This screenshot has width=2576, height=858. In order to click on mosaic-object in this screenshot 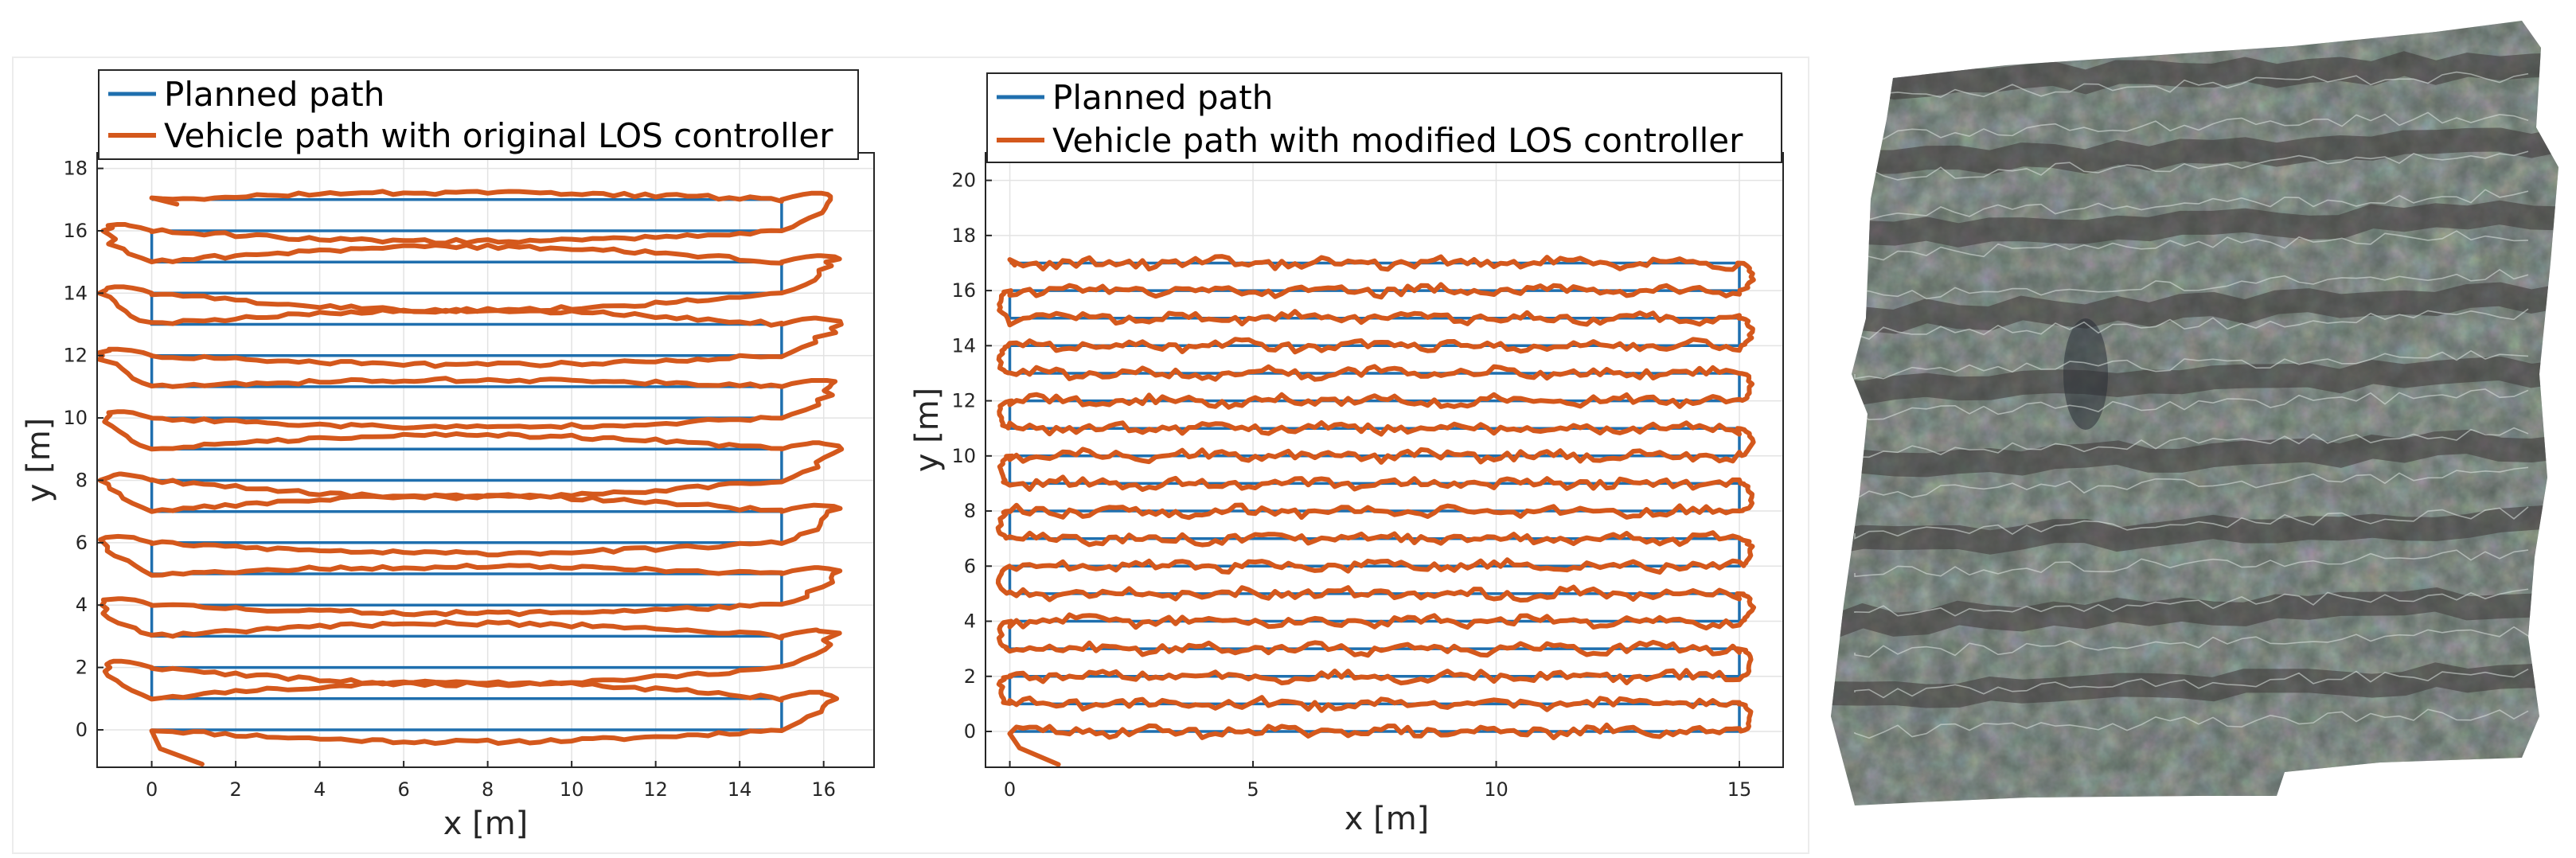, I will do `click(2085, 374)`.